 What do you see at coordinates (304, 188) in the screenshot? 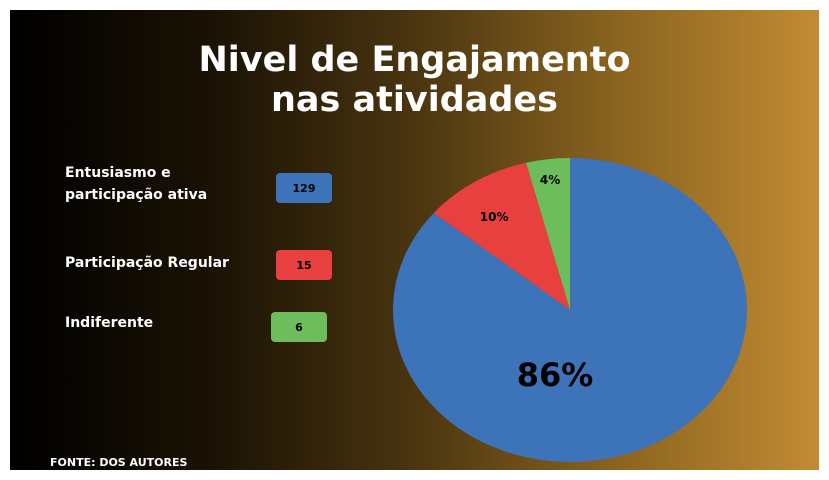
I see `count-box: 129` at bounding box center [304, 188].